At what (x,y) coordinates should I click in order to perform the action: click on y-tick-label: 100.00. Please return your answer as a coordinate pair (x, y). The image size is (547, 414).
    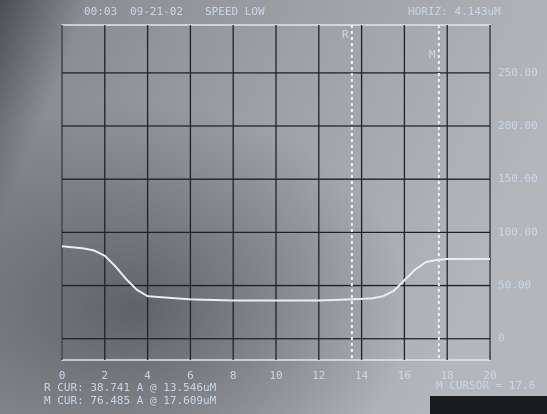
    Looking at the image, I should click on (518, 231).